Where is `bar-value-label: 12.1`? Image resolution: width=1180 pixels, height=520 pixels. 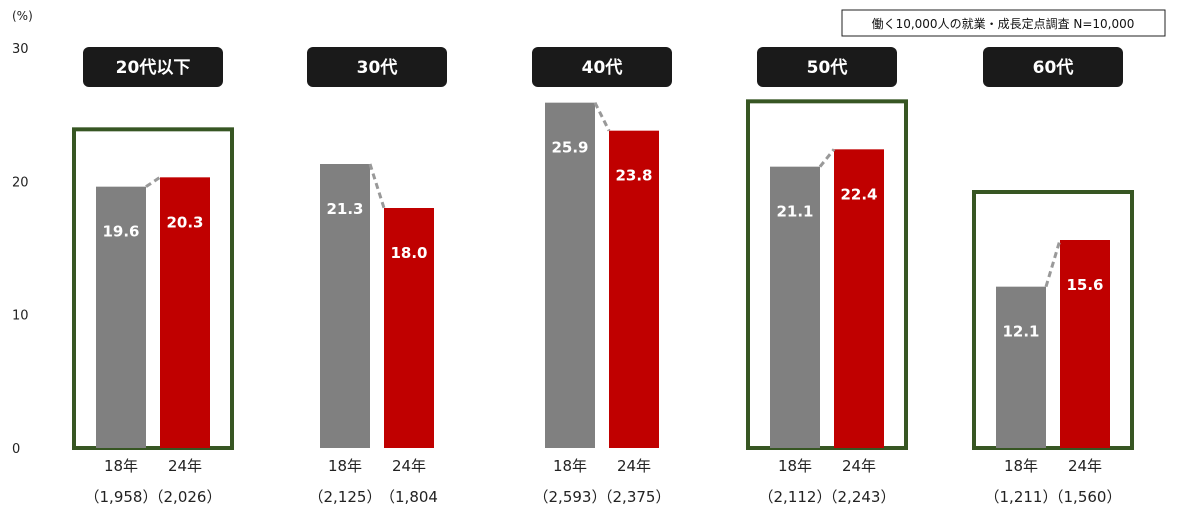 bar-value-label: 12.1 is located at coordinates (1020, 332).